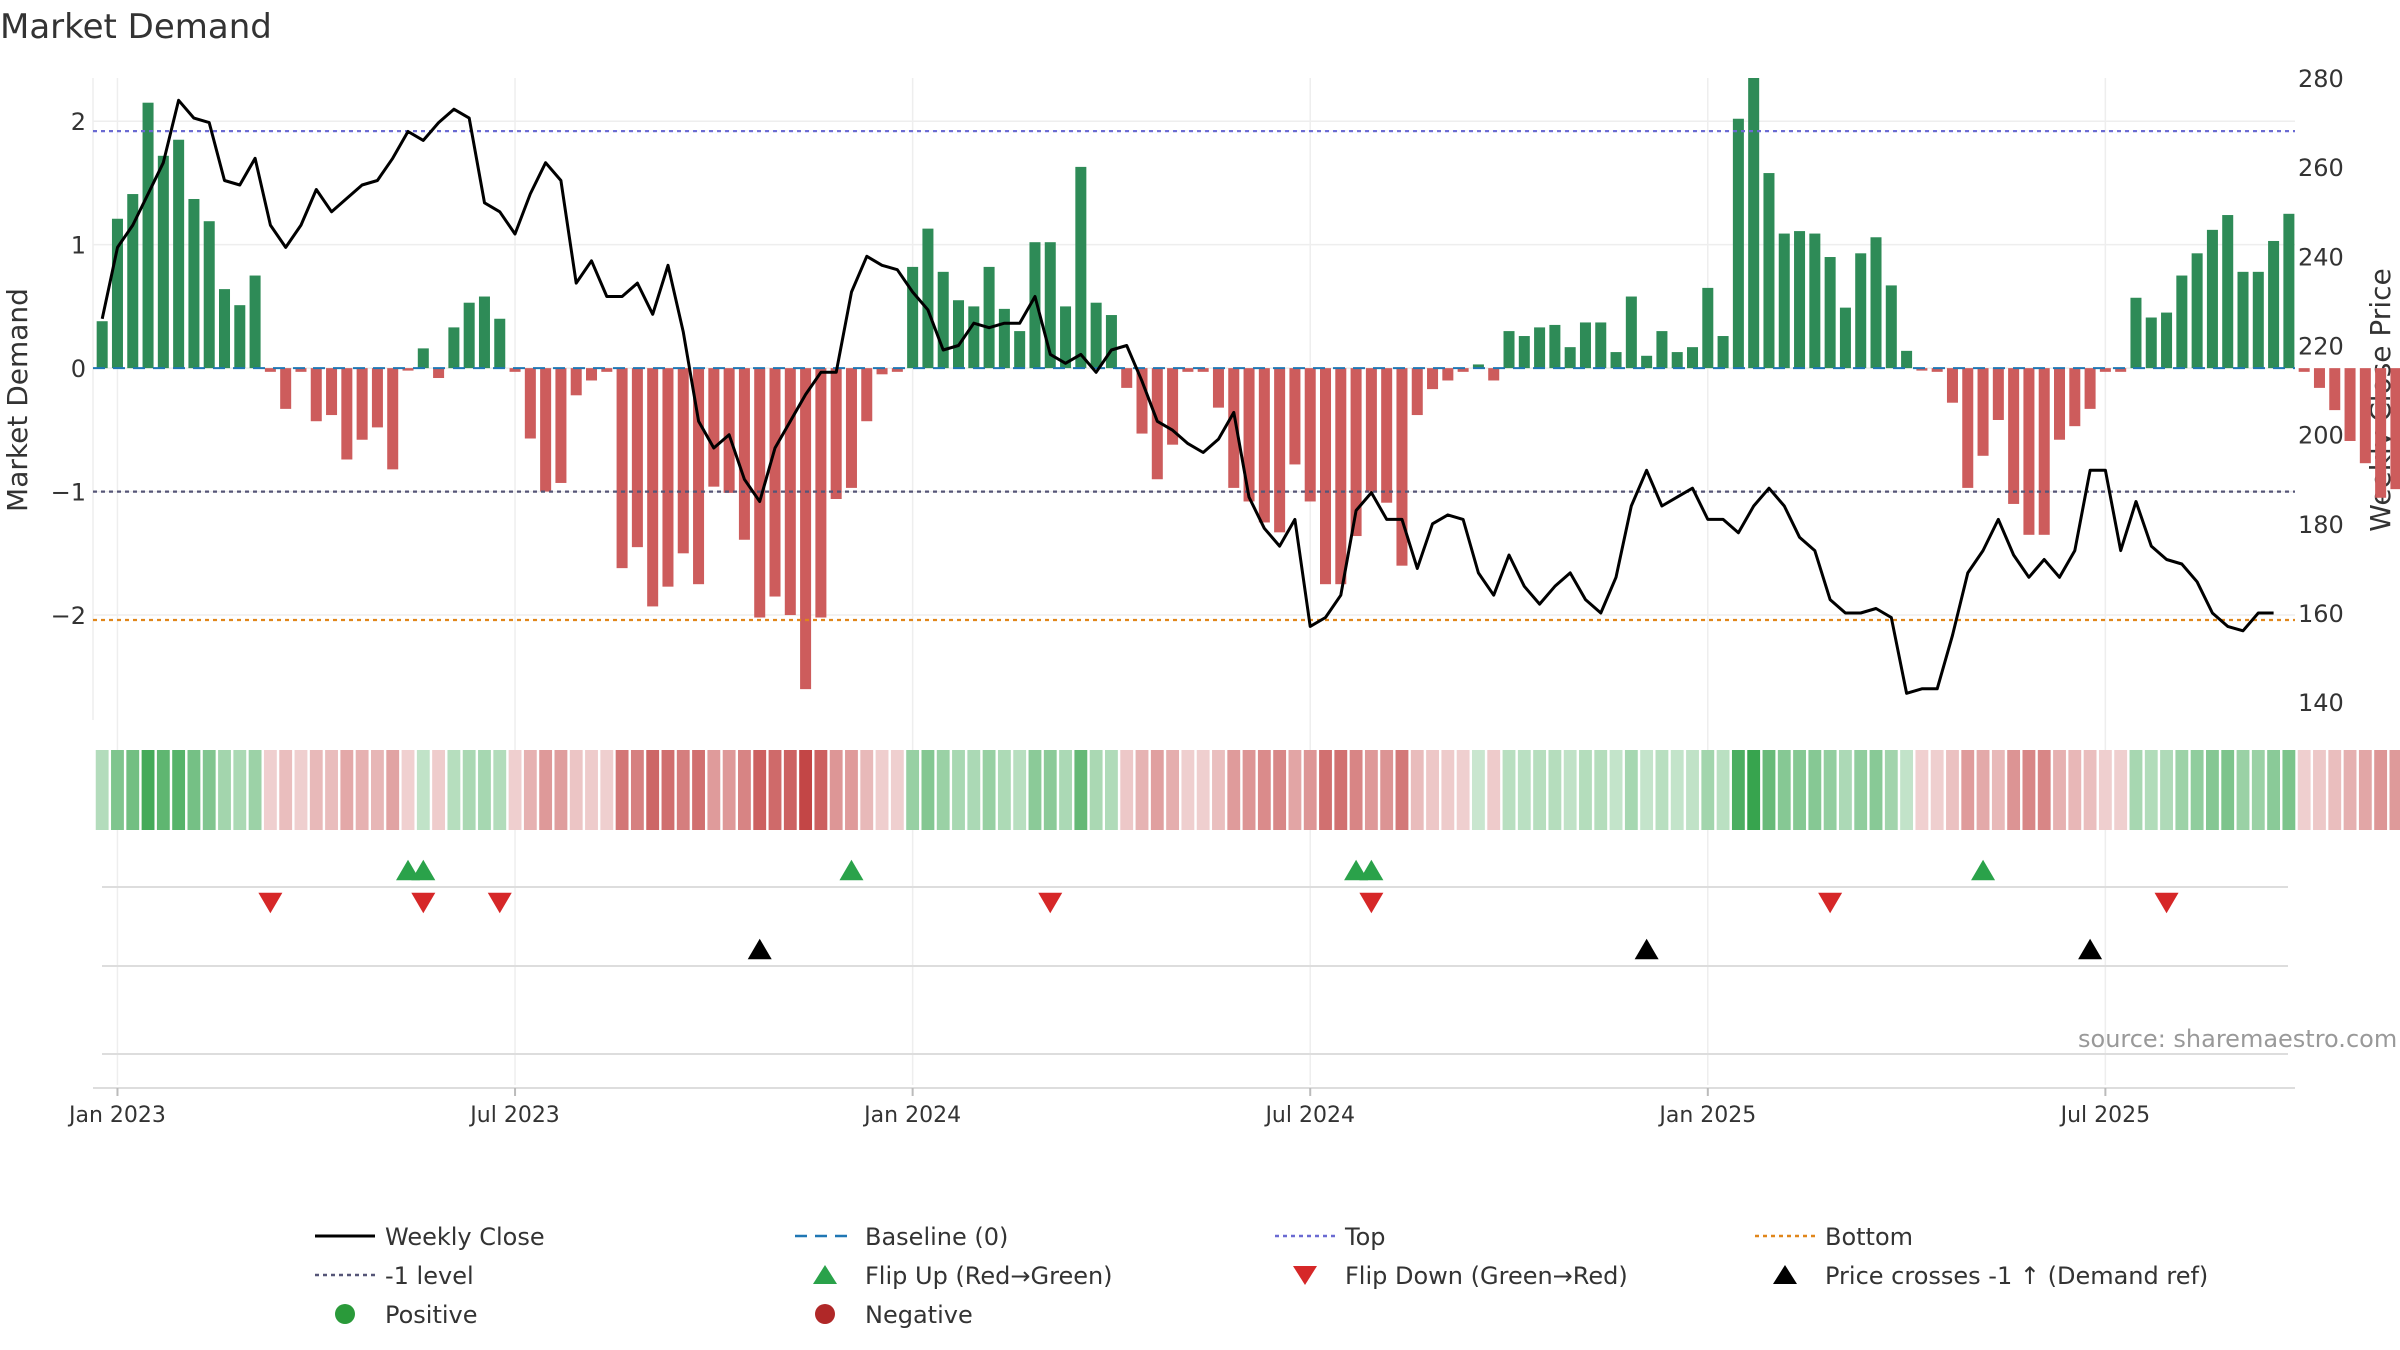  I want to click on legend-label: Baseline (0), so click(936, 1237).